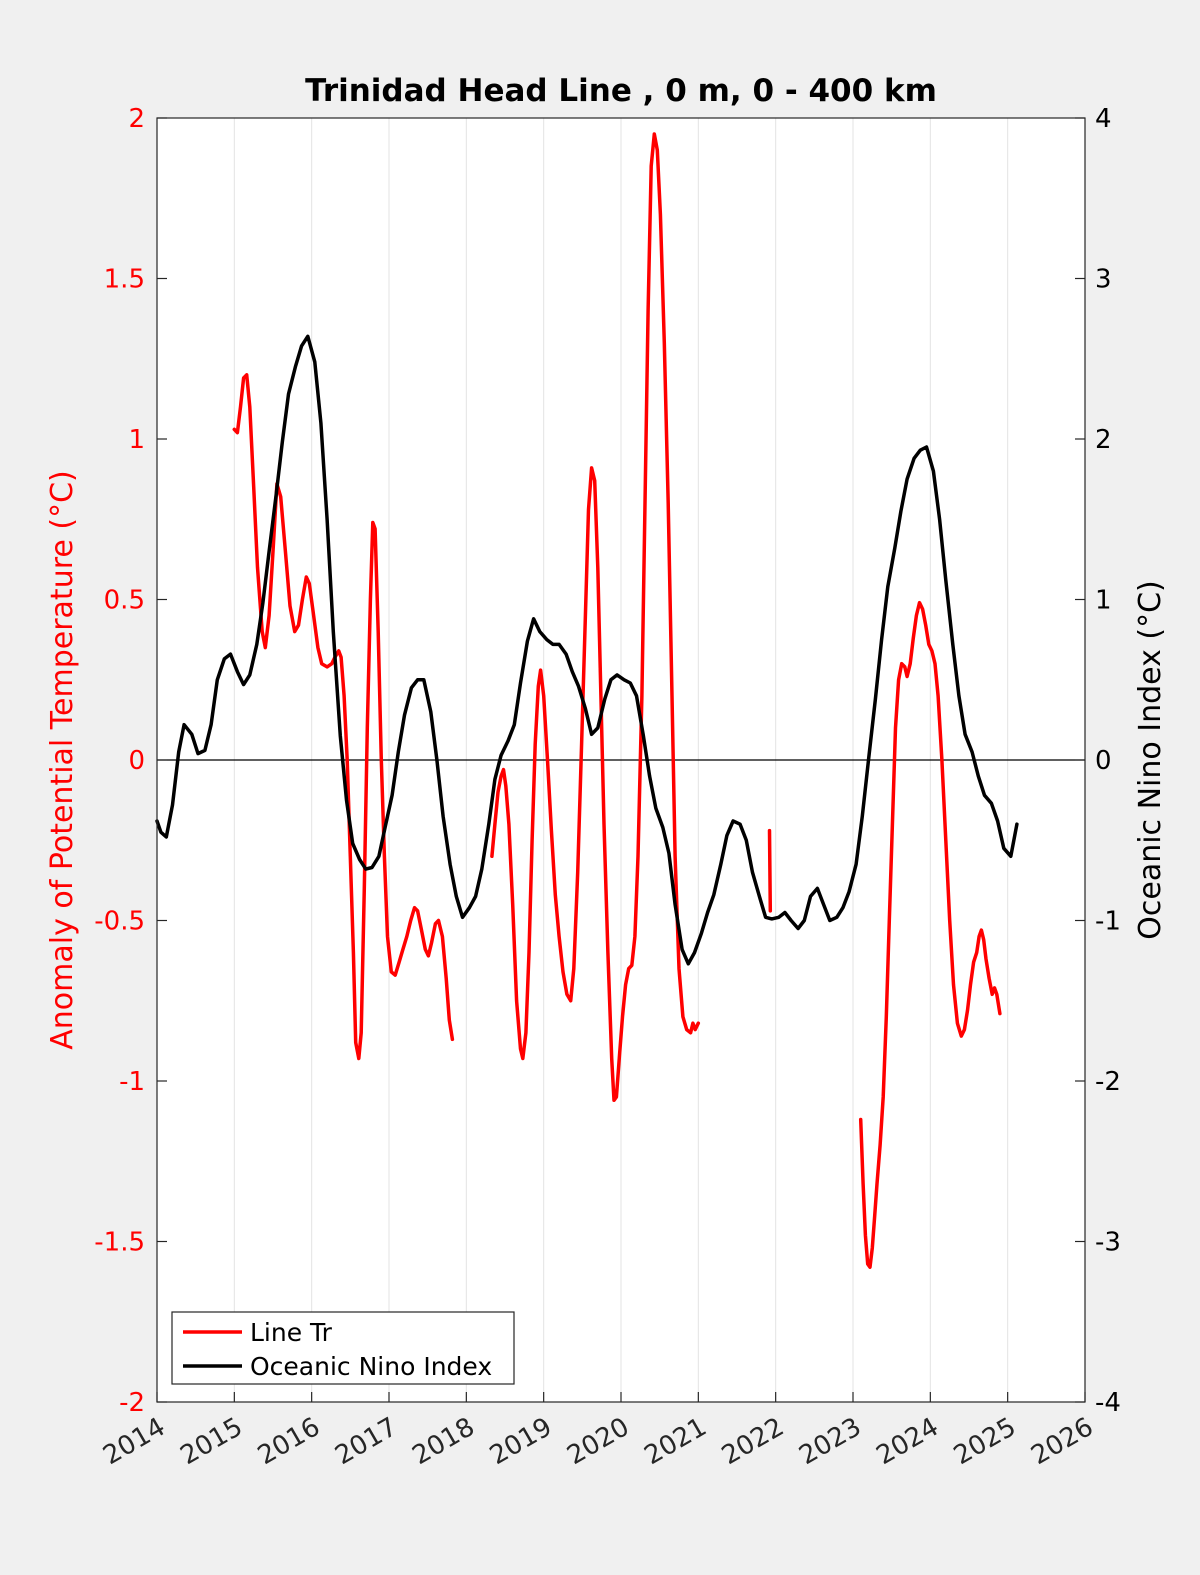 The width and height of the screenshot is (1200, 1575). Describe the element at coordinates (1108, 1243) in the screenshot. I see `y-right-tick-label: -3` at that location.